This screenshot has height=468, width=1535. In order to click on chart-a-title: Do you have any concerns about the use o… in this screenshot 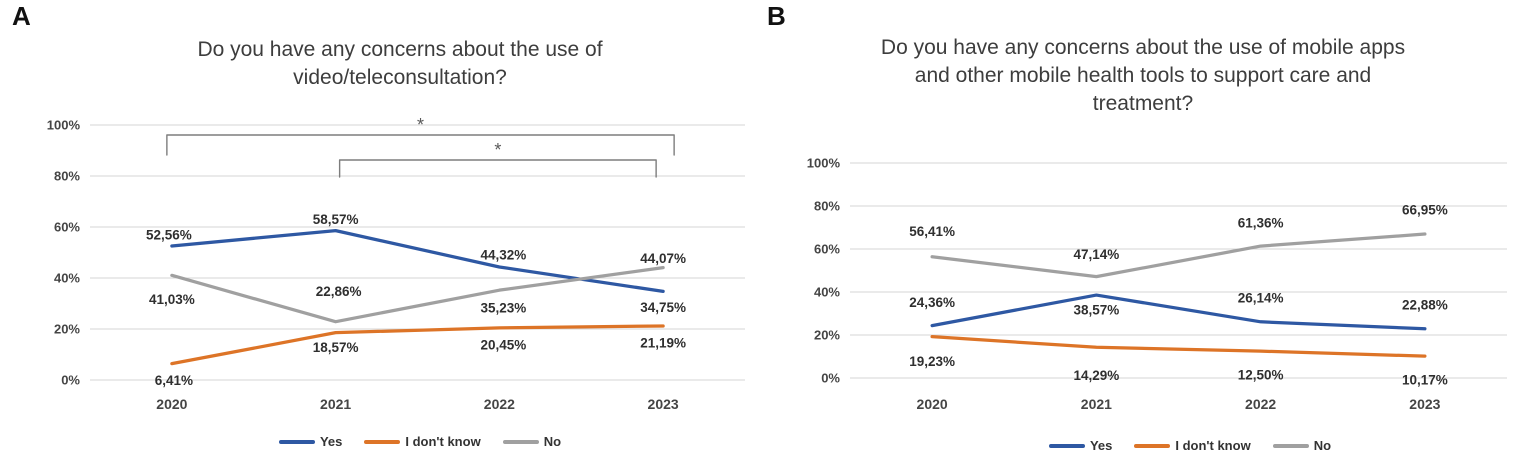, I will do `click(400, 64)`.